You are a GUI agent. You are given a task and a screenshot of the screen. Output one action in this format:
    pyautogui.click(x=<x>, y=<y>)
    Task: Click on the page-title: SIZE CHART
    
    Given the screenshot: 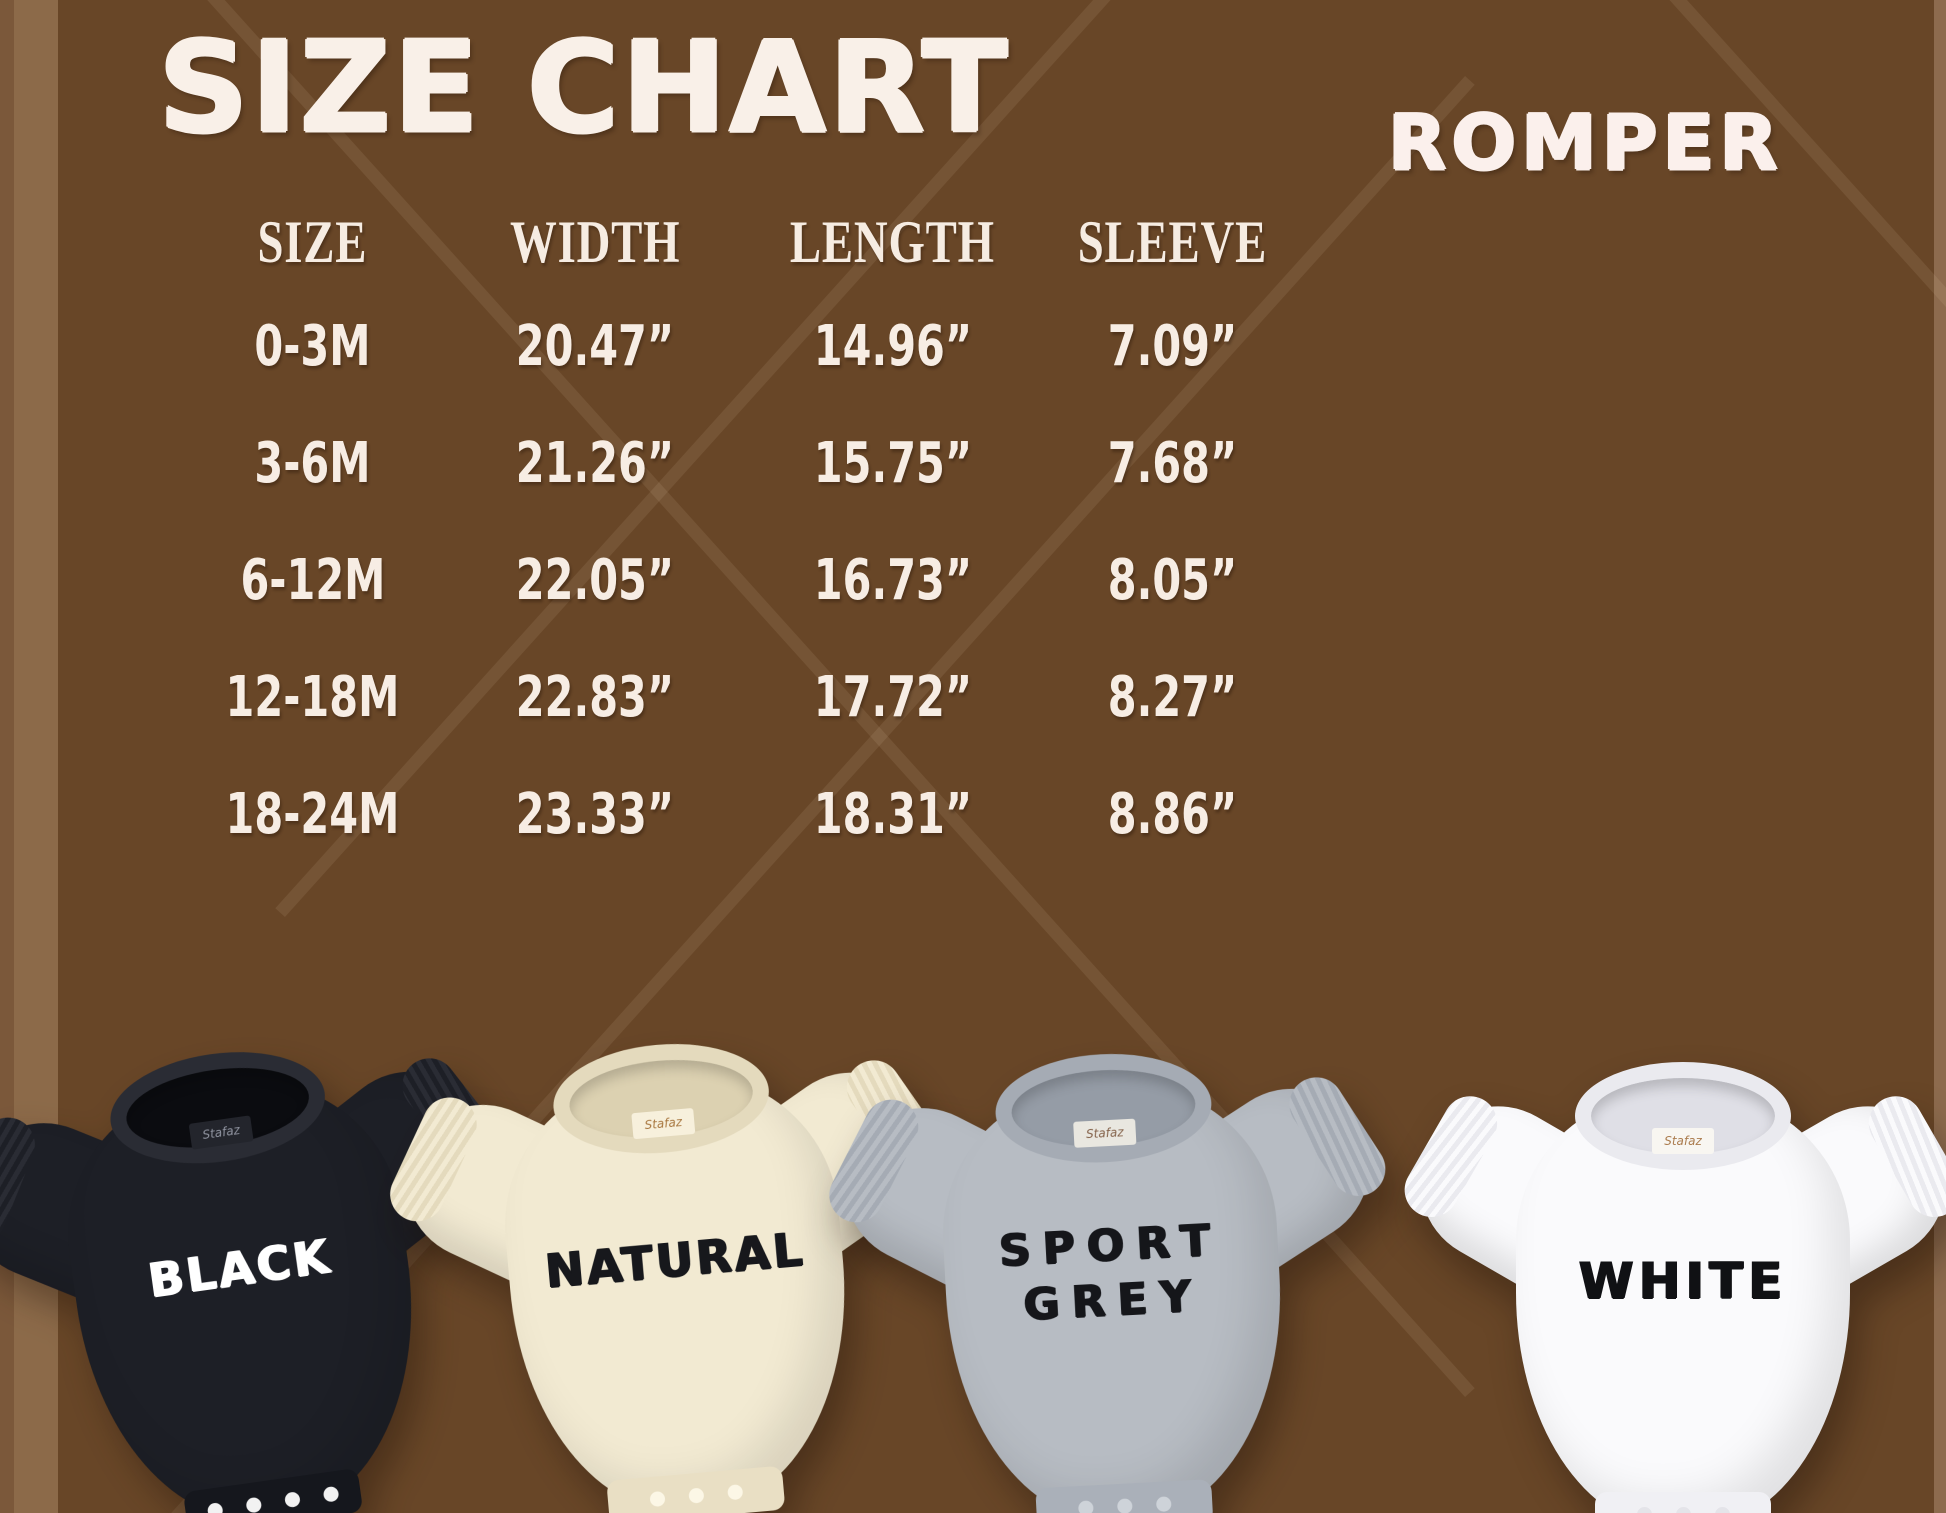 What is the action you would take?
    pyautogui.click(x=584, y=87)
    